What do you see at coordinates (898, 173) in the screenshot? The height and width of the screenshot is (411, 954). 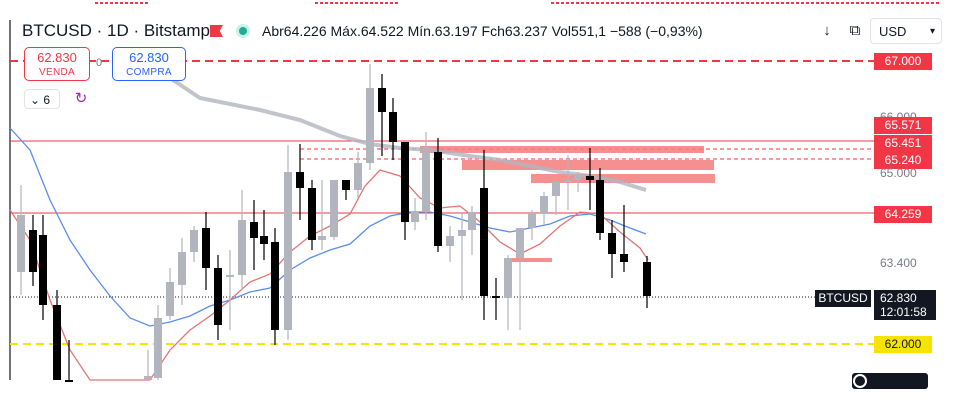 I see `axis-tick-65000: 65.000` at bounding box center [898, 173].